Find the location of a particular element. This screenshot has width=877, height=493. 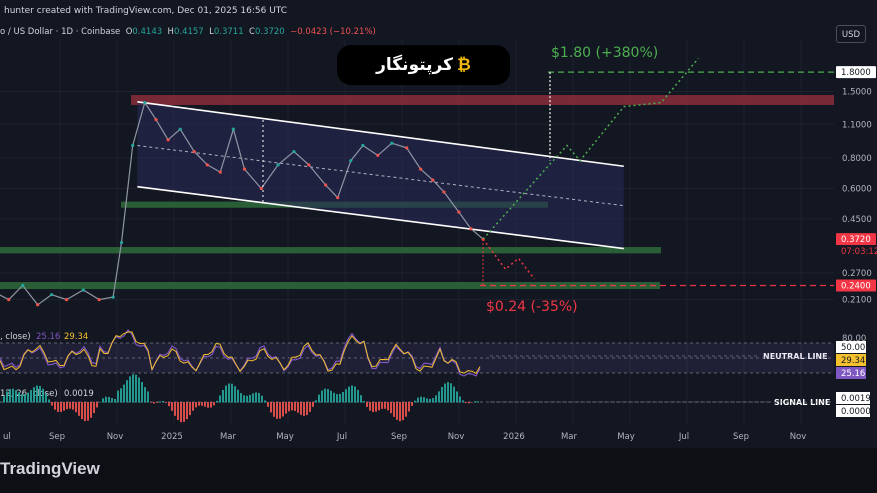

channel-lower-line is located at coordinates (380, 217).